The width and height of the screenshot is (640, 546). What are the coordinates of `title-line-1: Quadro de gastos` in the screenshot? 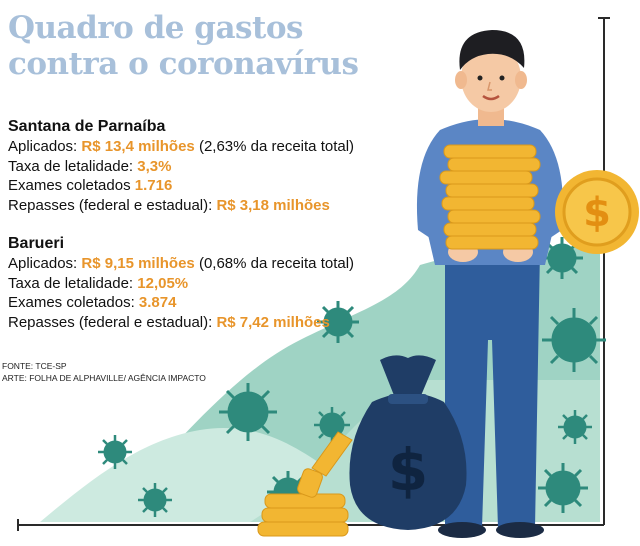 It's located at (155, 28).